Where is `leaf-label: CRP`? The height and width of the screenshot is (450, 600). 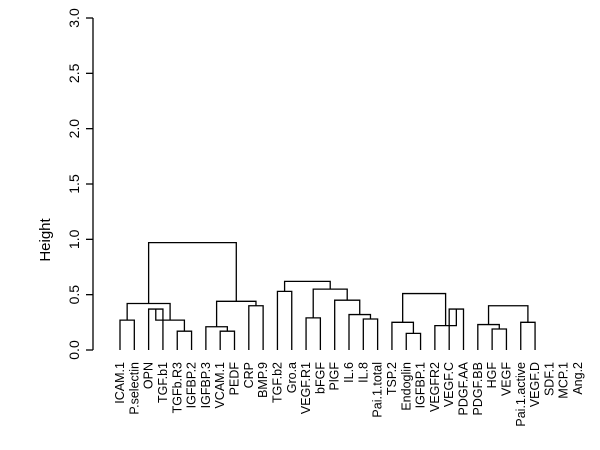 leaf-label: CRP is located at coordinates (249, 375).